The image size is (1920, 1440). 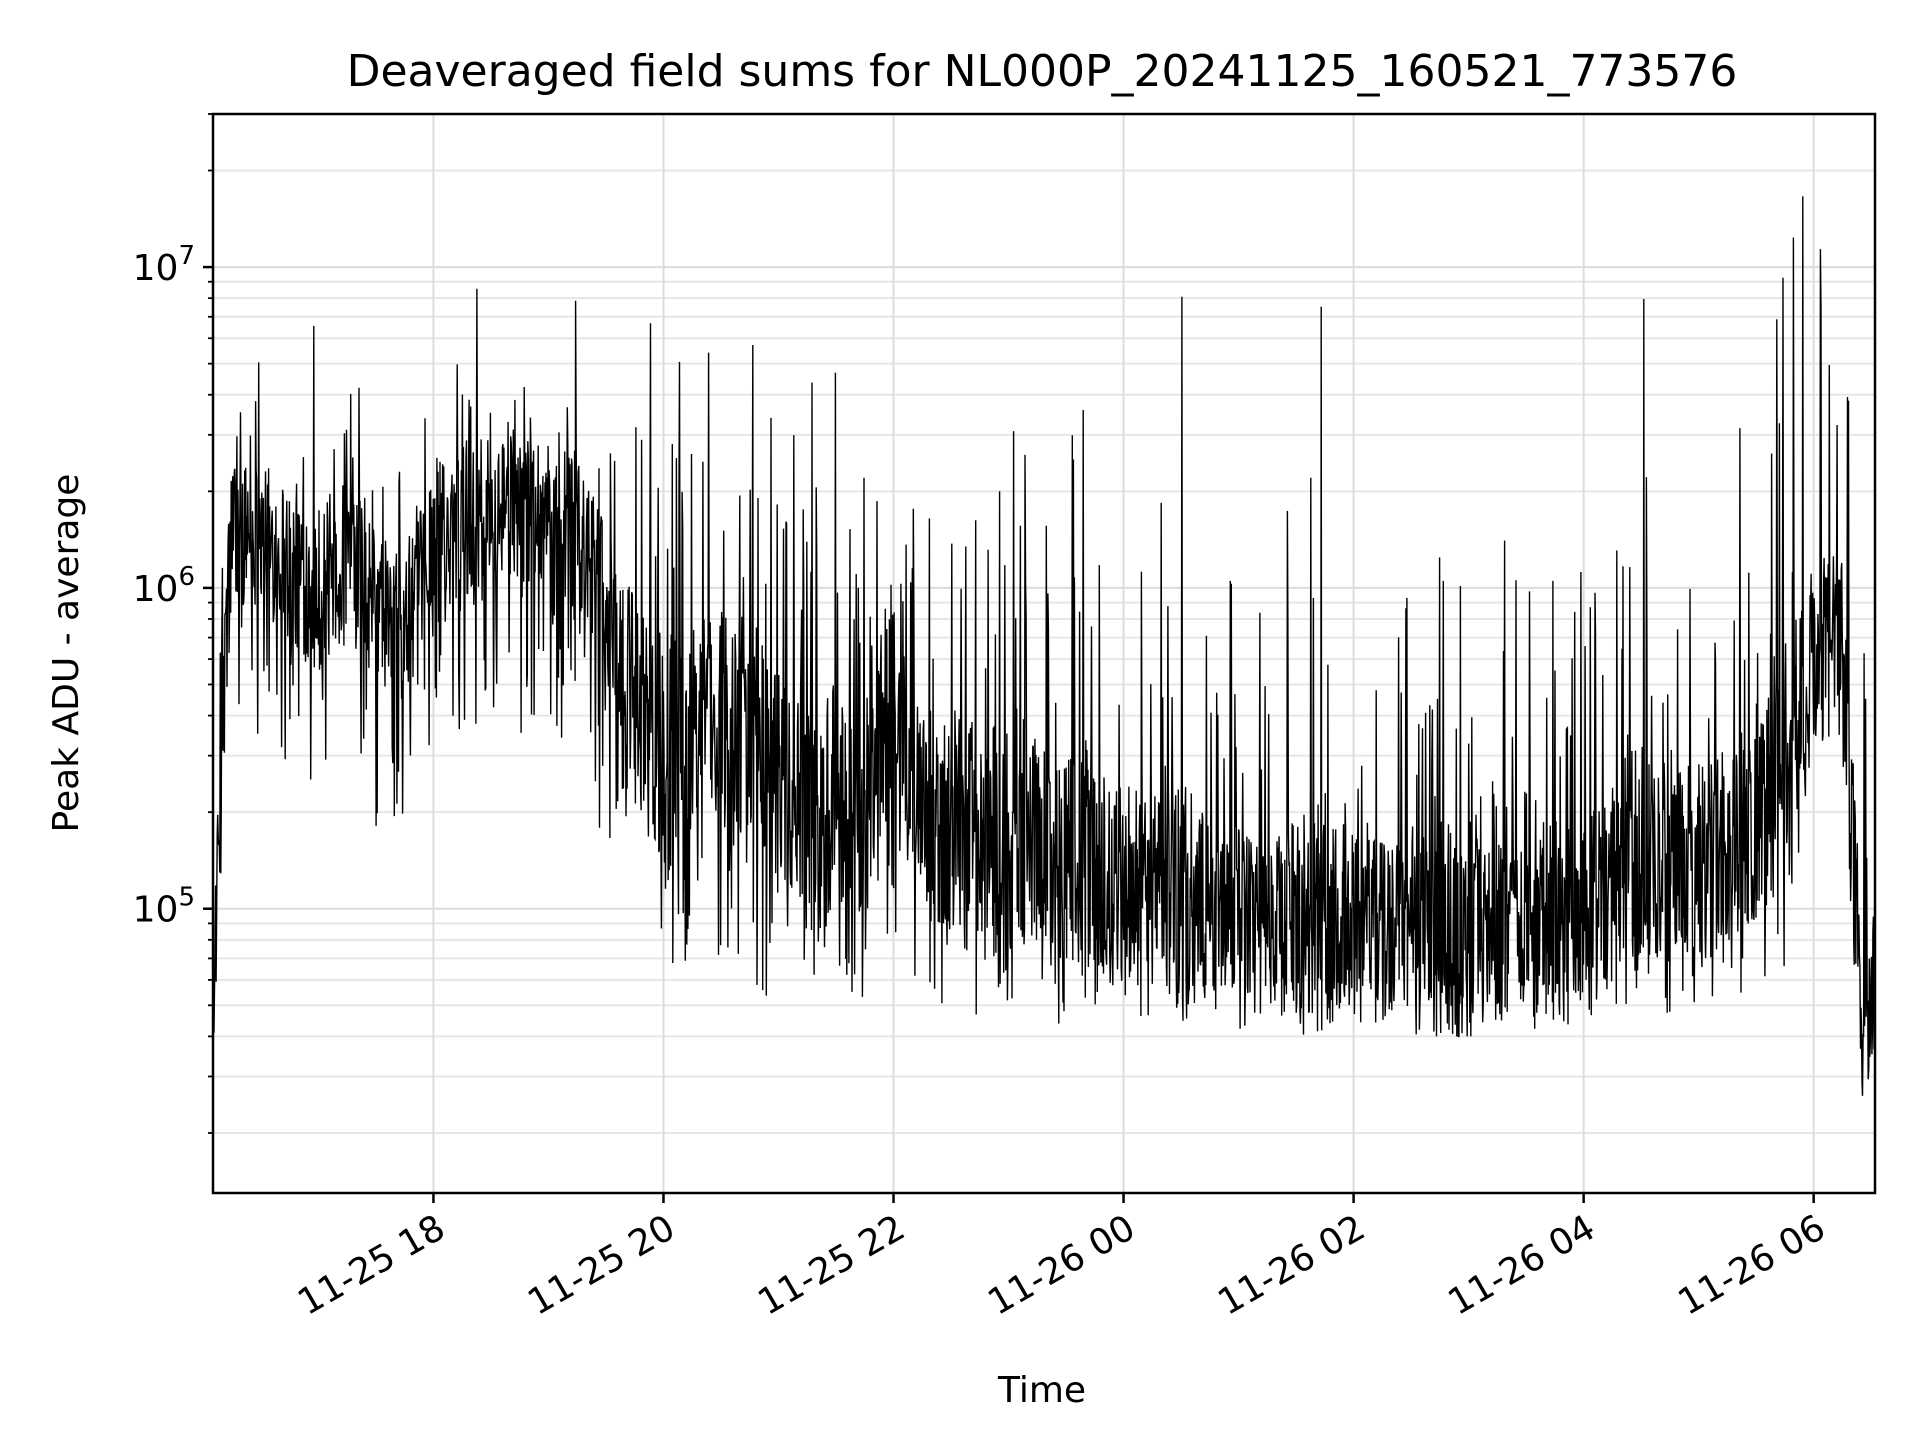 I want to click on y-axis-label: Peak ADU - average, so click(x=66, y=653).